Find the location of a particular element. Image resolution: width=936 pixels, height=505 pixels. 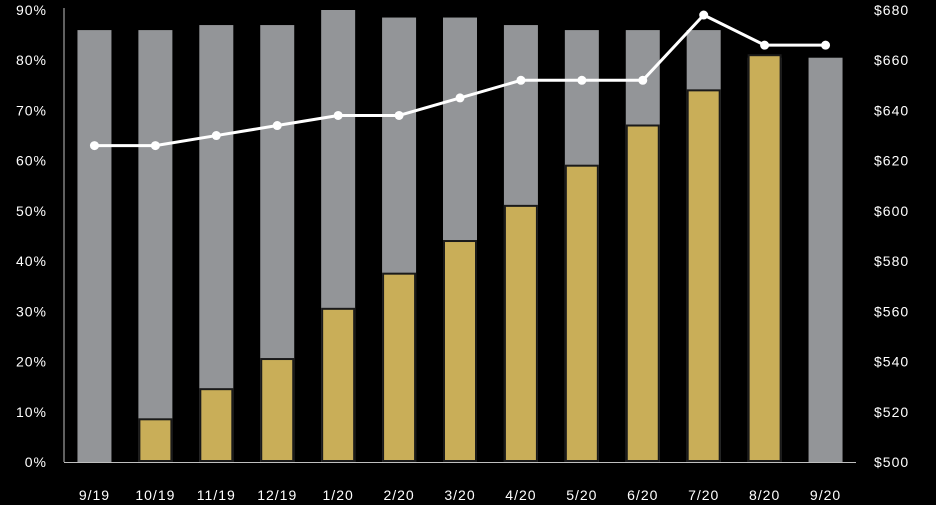

right-tick-label: $580 is located at coordinates (891, 261).